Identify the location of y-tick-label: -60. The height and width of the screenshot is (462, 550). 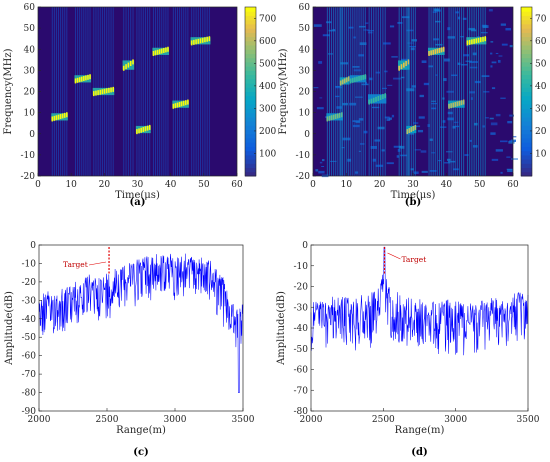
(29, 357).